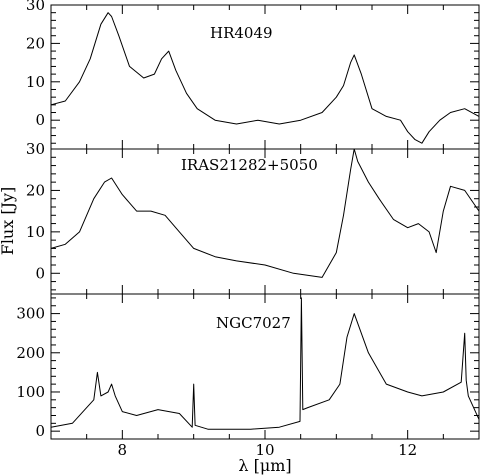 The image size is (481, 476). Describe the element at coordinates (253, 323) in the screenshot. I see `panel-object-label: NGC7027` at that location.